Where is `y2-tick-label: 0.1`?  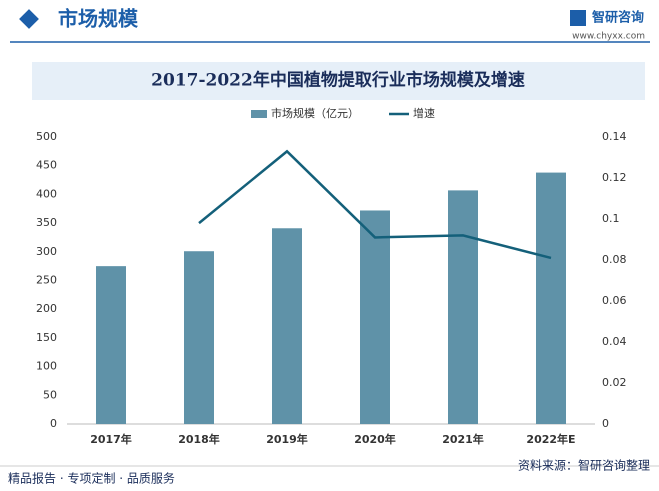 y2-tick-label: 0.1 is located at coordinates (611, 218).